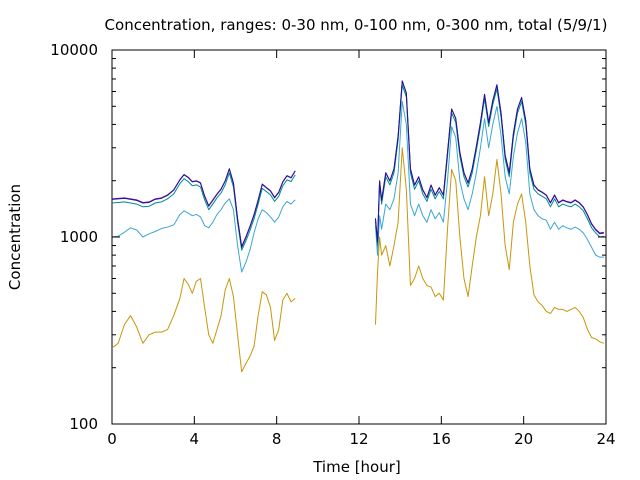 The width and height of the screenshot is (640, 480). What do you see at coordinates (358, 439) in the screenshot?
I see `x-tick-label: 12` at bounding box center [358, 439].